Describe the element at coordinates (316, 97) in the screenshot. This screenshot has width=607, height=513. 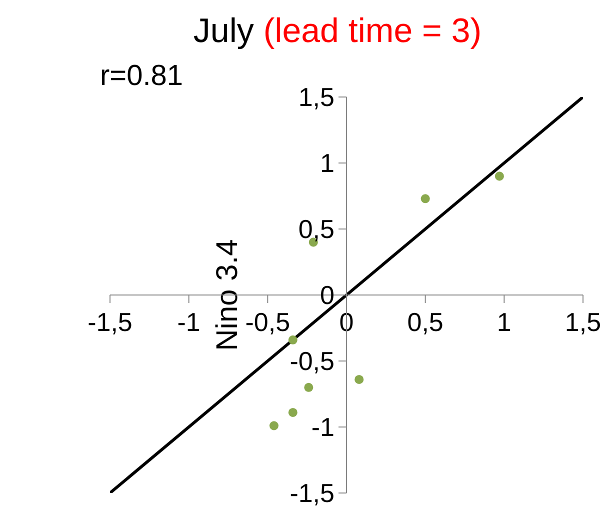
I see `y-tick-label: 1,5` at that location.